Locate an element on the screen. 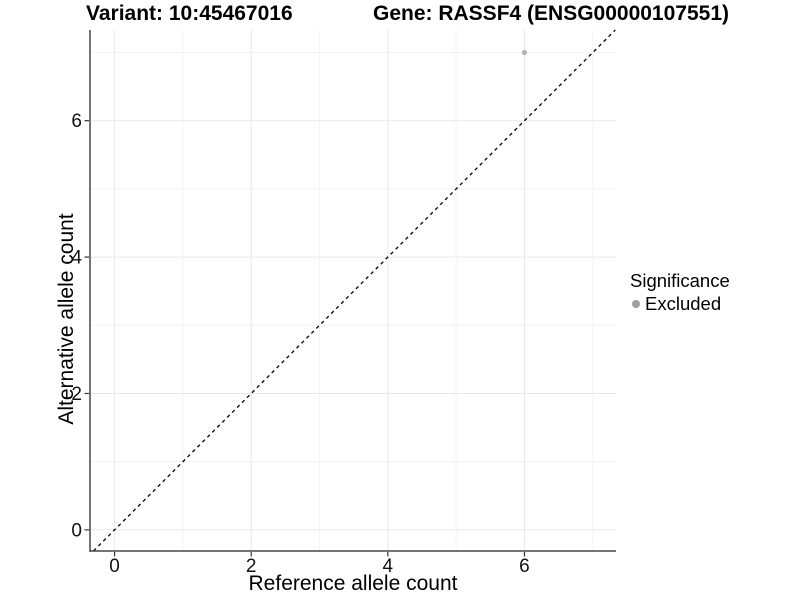 This screenshot has width=800, height=600. legend-item-excluded: Excluded is located at coordinates (680, 303).